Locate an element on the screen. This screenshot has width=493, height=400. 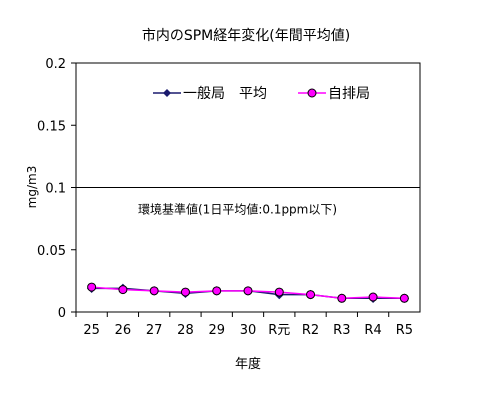
series-layer is located at coordinates (248, 293).